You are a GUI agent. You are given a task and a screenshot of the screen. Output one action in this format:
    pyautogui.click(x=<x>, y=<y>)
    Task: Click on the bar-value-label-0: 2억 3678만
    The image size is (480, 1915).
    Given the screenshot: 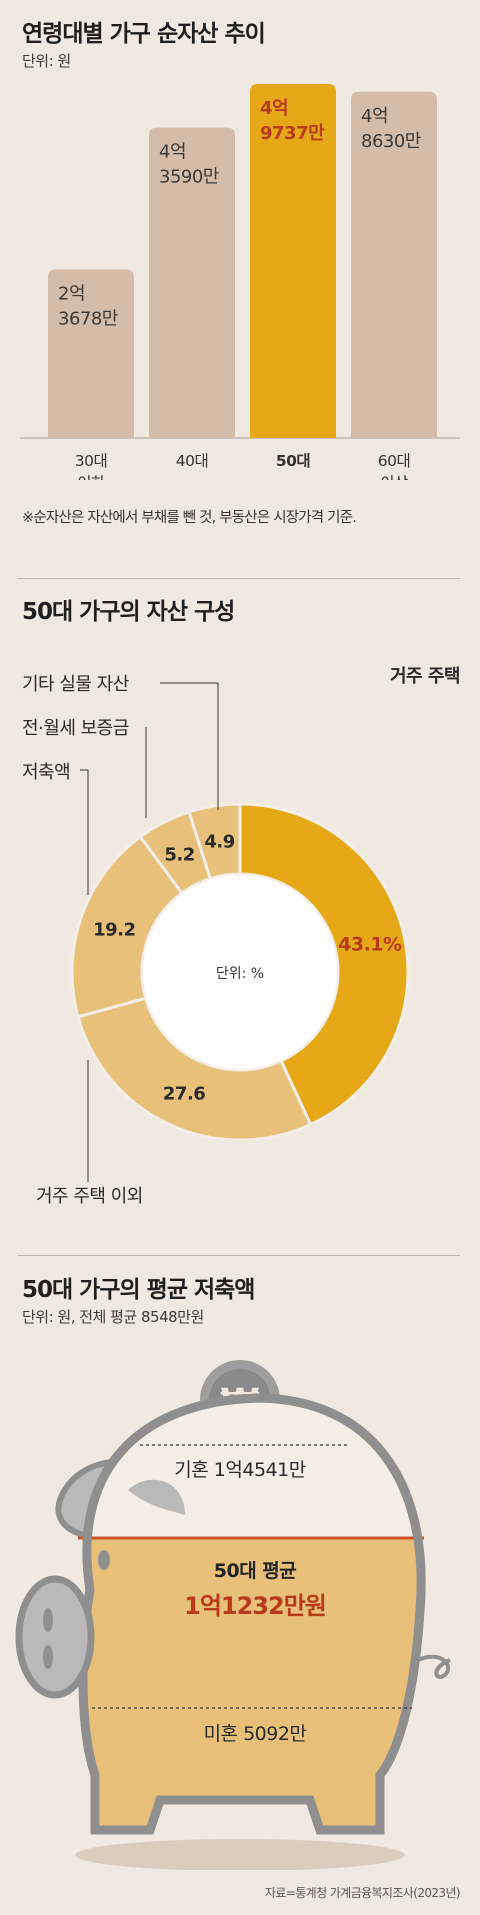 What is the action you would take?
    pyautogui.click(x=88, y=306)
    